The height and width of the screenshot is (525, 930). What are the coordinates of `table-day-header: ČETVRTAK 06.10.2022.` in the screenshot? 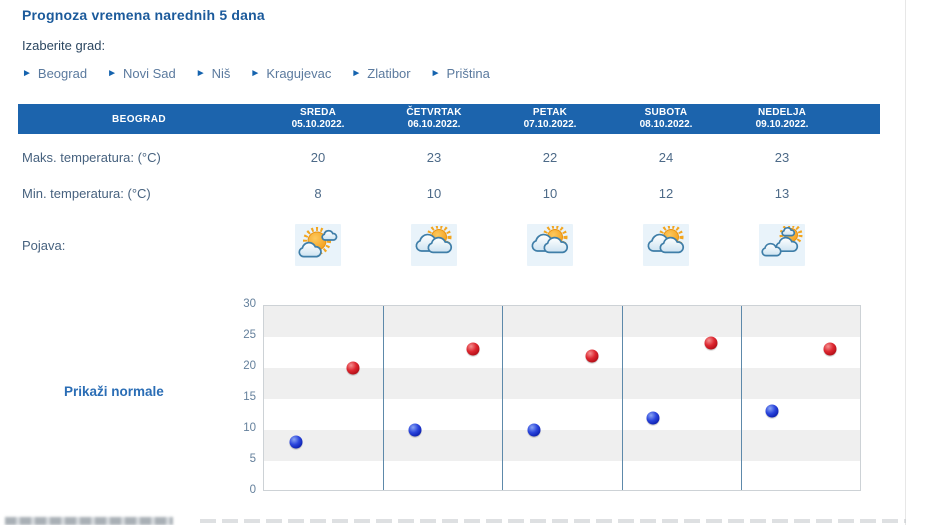 It's located at (434, 119).